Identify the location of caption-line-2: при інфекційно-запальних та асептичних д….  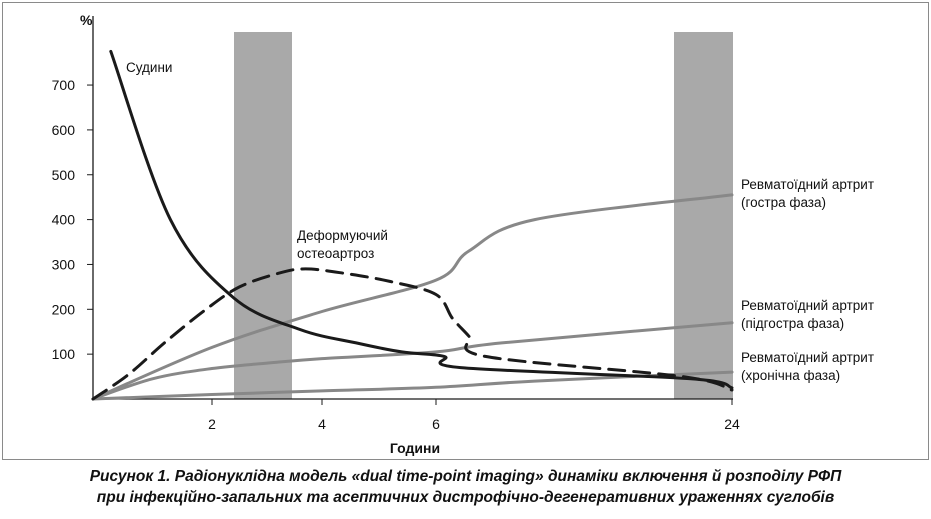
(465, 497).